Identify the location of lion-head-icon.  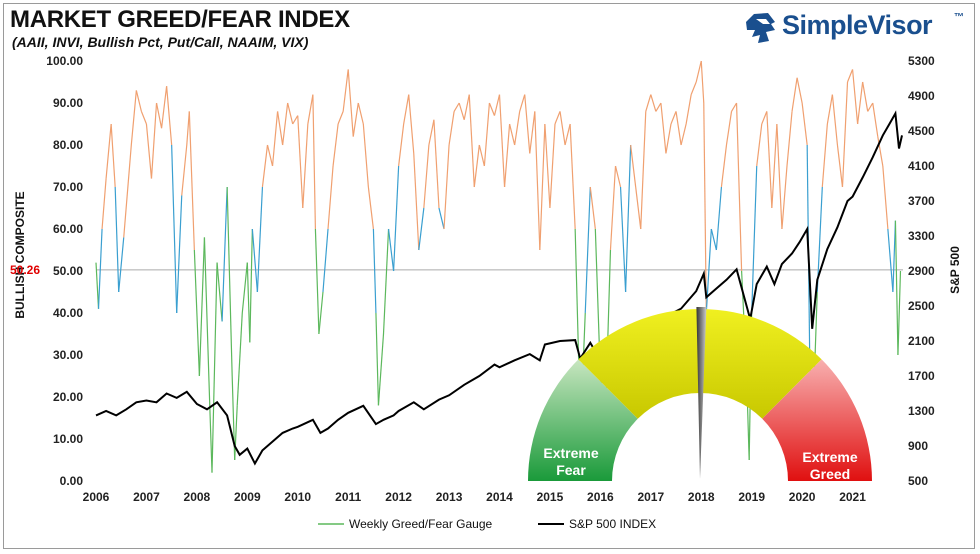
(760, 28).